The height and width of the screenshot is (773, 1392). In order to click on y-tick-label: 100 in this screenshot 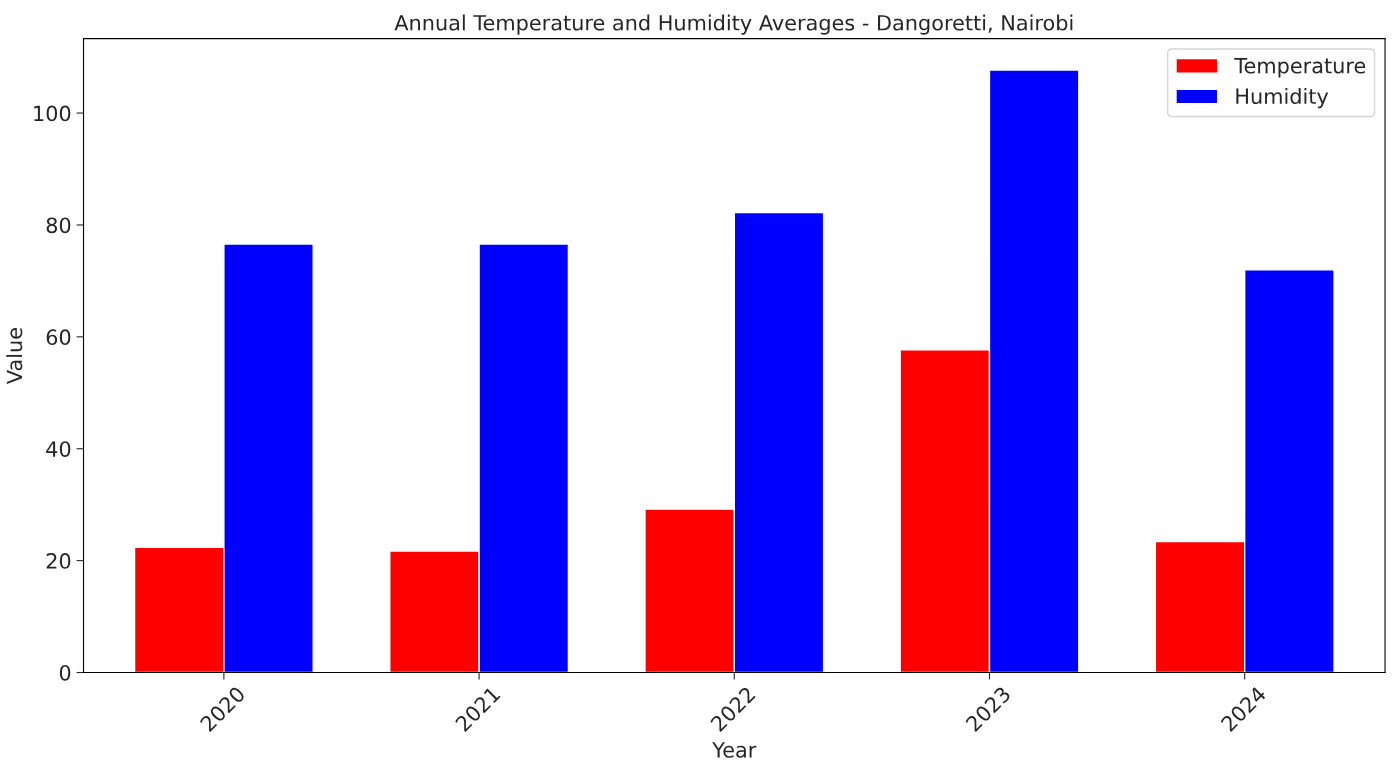, I will do `click(52, 113)`.